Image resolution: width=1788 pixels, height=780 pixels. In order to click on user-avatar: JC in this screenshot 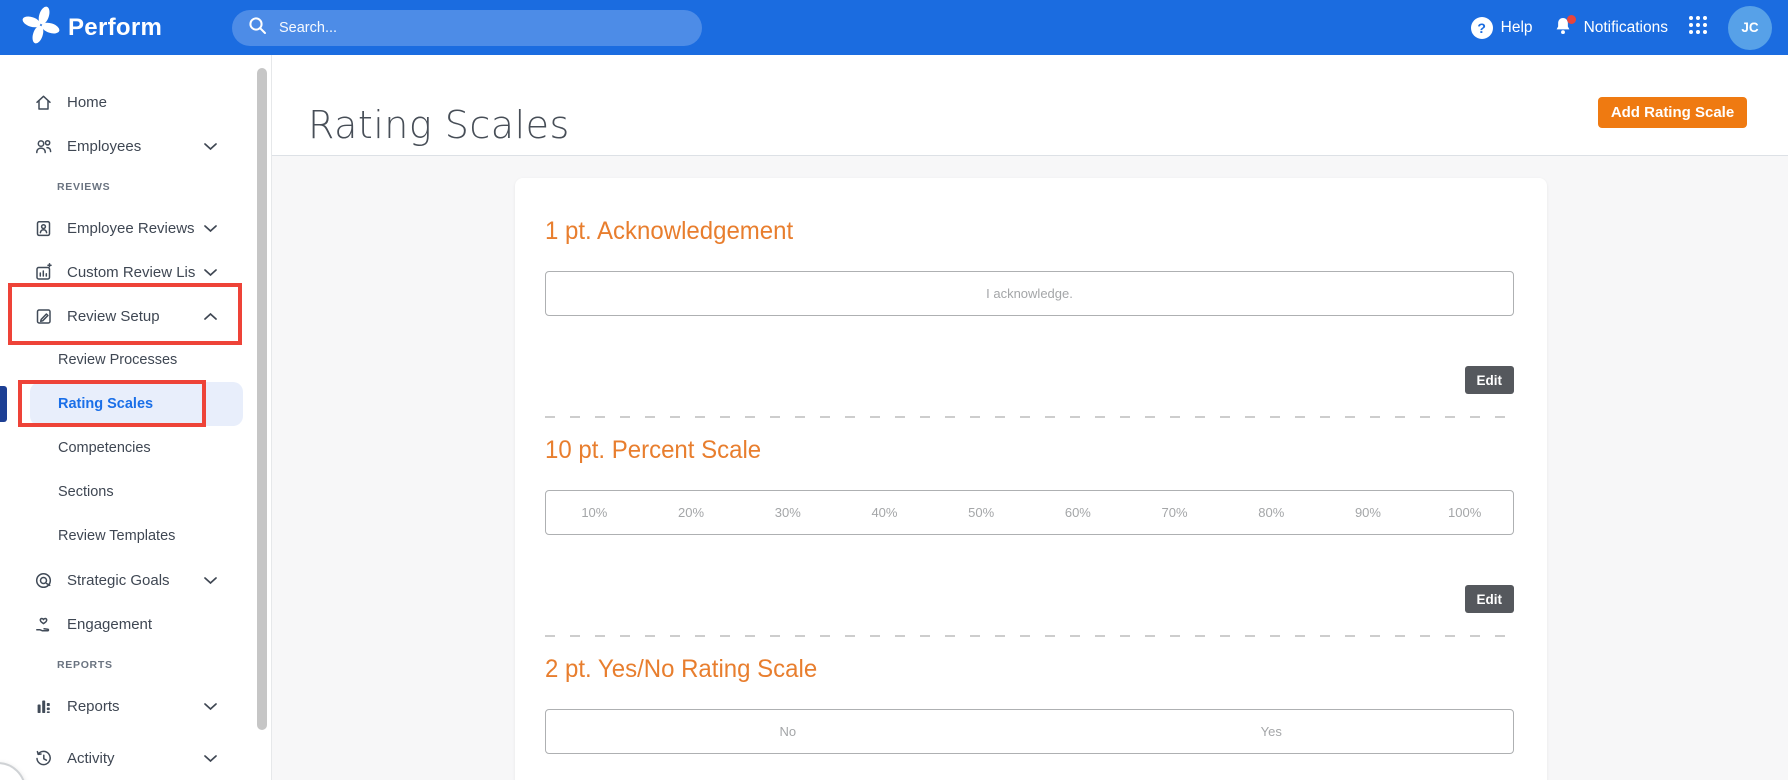, I will do `click(1750, 27)`.